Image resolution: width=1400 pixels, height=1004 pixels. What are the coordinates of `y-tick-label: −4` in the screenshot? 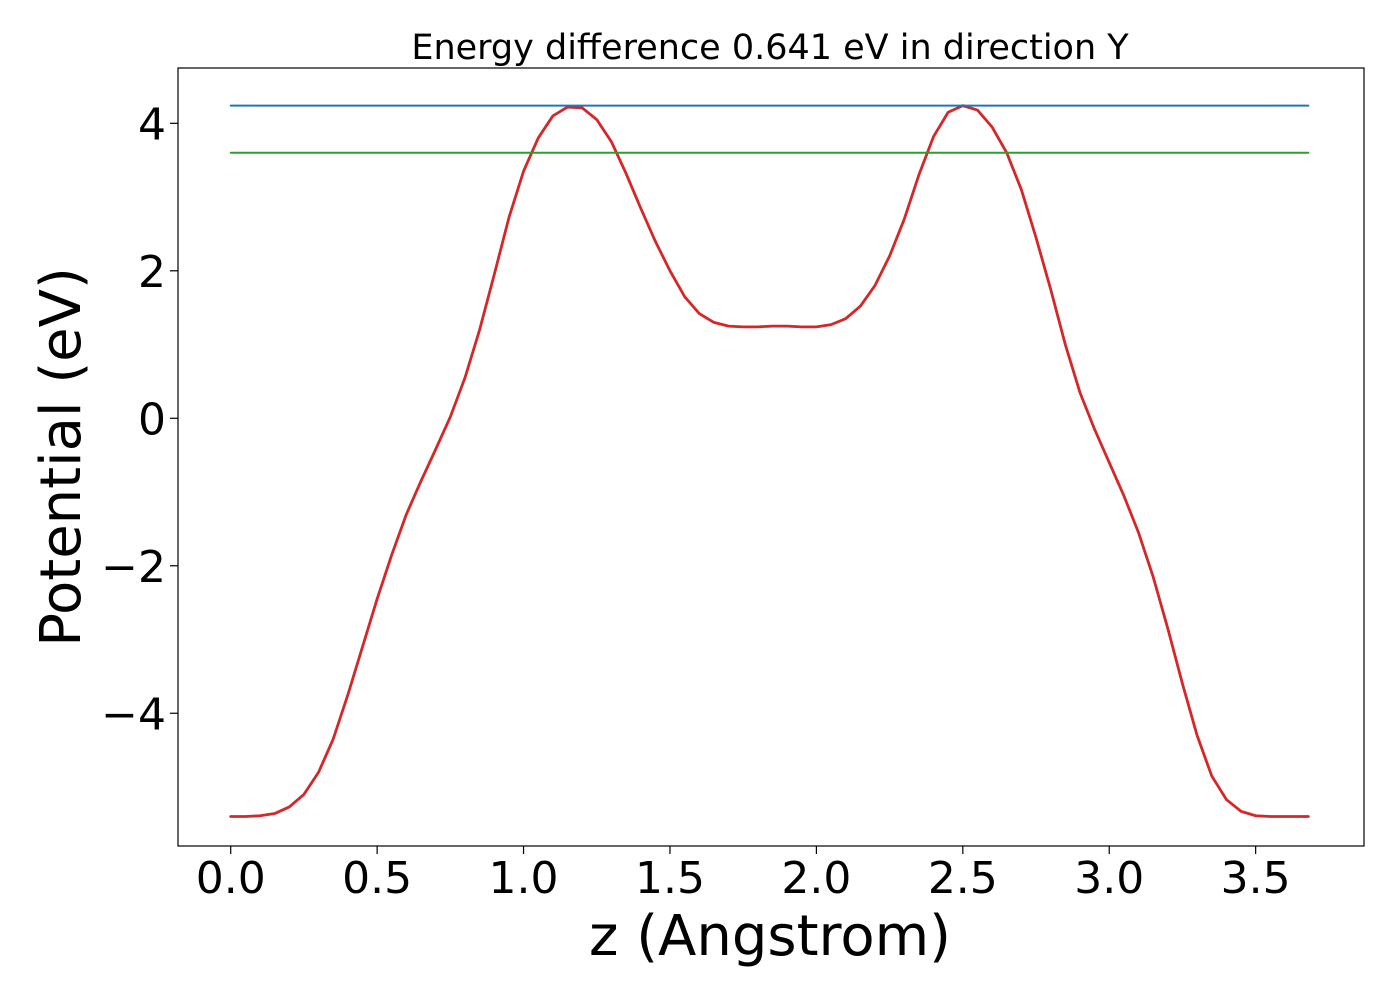 It's located at (133, 714).